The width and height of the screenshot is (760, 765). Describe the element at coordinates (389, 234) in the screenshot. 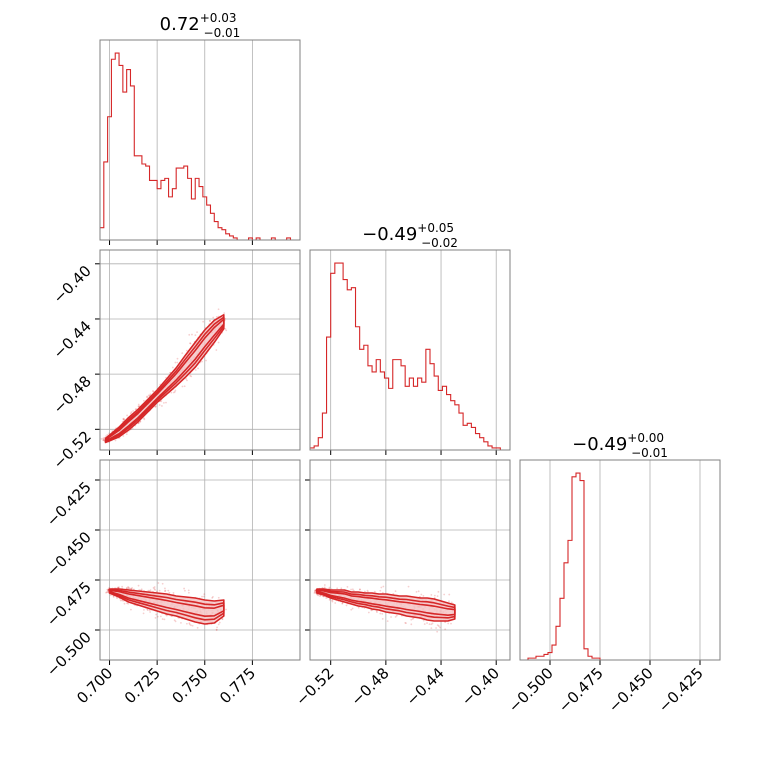

I see `title-param-1-median: −0.49` at that location.